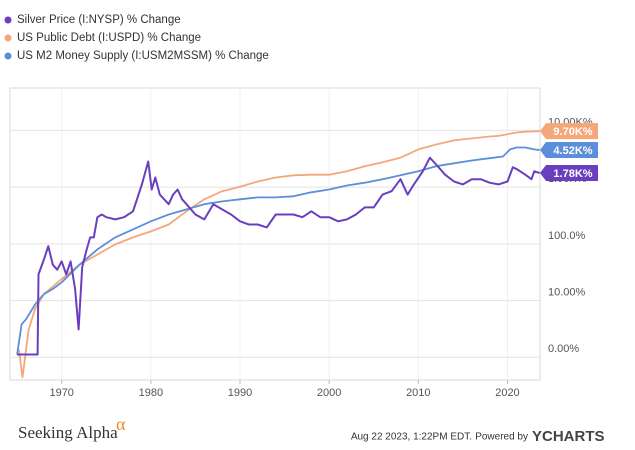 The height and width of the screenshot is (450, 635). What do you see at coordinates (501, 437) in the screenshot?
I see `powered-by: Powered by` at bounding box center [501, 437].